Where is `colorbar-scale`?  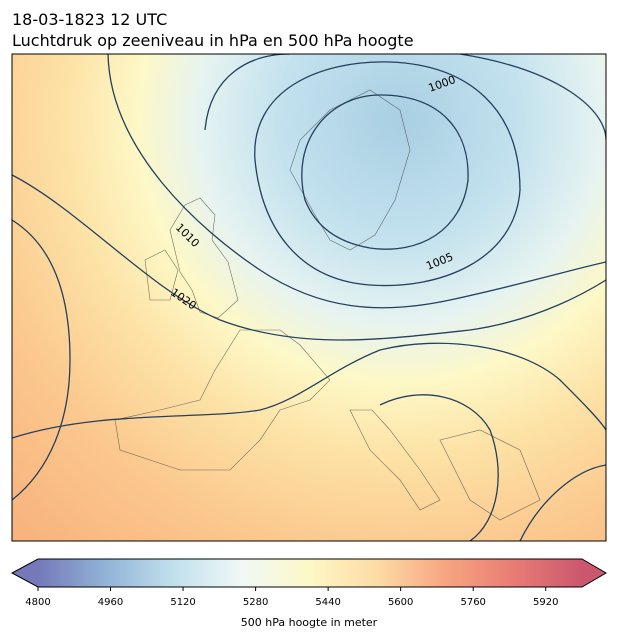 colorbar-scale is located at coordinates (310, 573).